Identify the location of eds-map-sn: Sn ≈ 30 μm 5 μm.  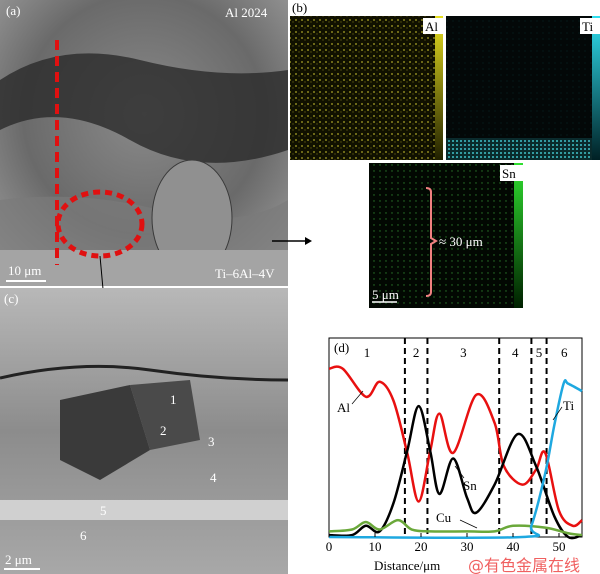
(446, 235).